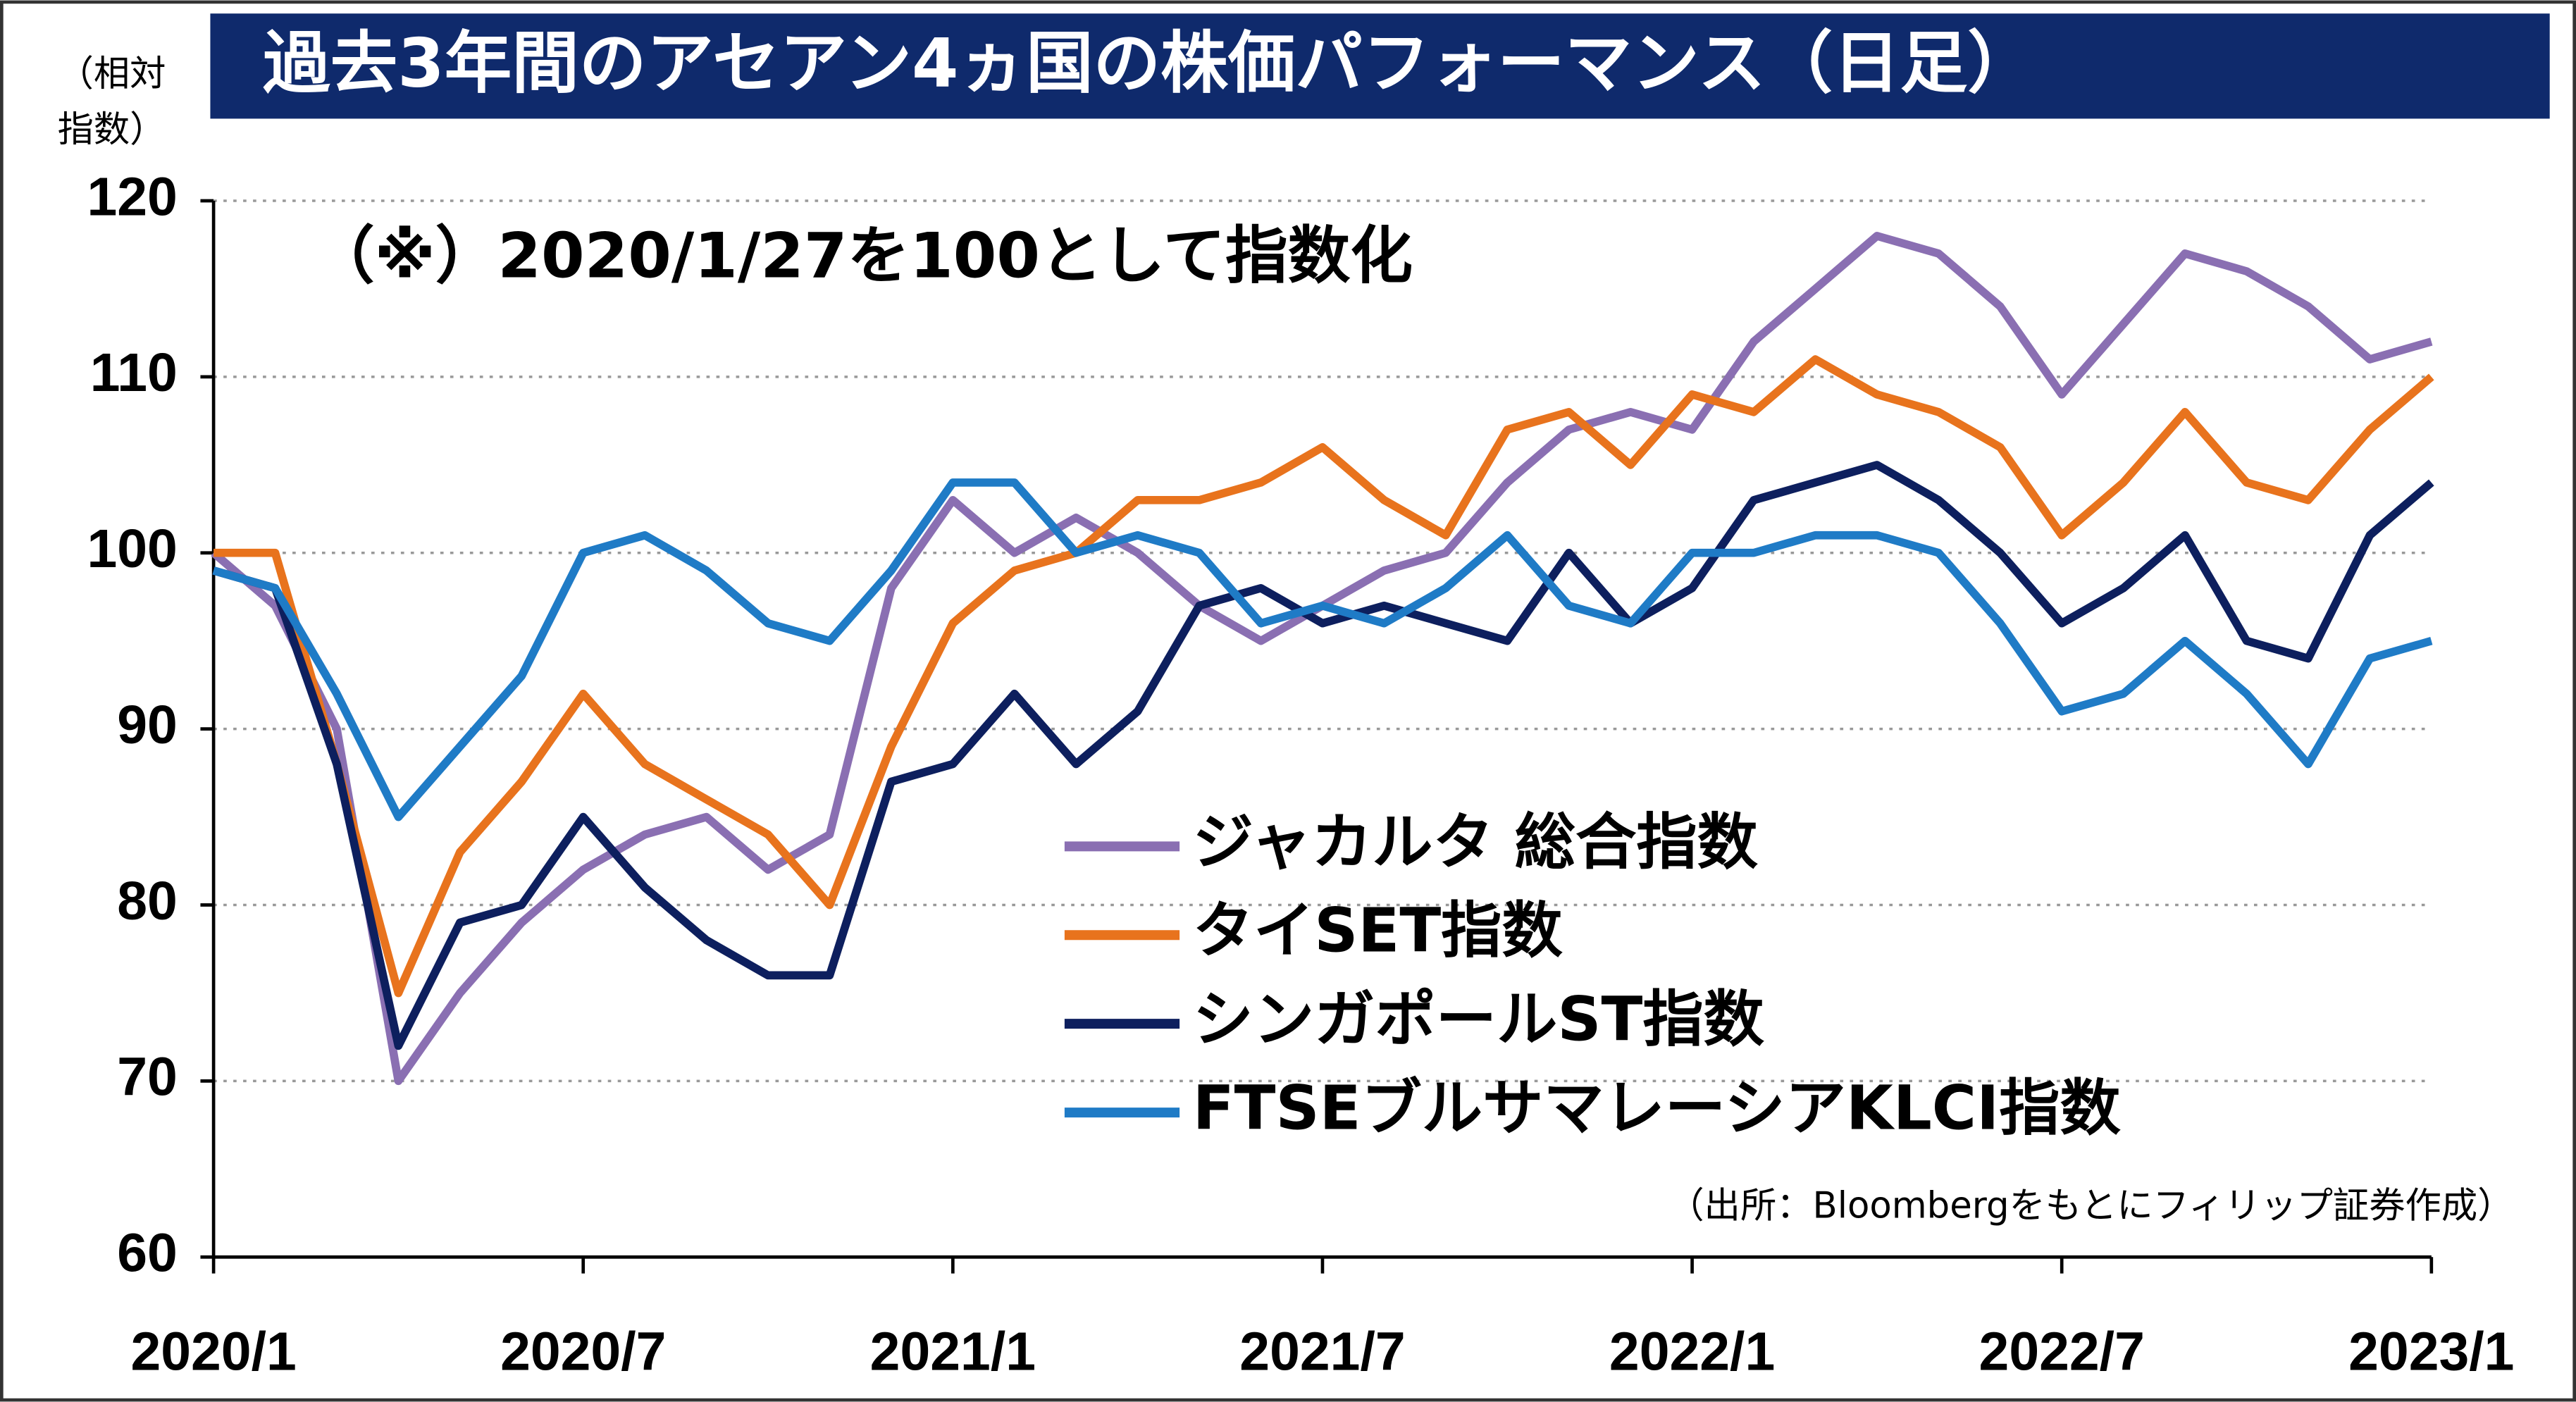 This screenshot has width=2576, height=1402. What do you see at coordinates (147, 901) in the screenshot?
I see `y-tick-label: 80` at bounding box center [147, 901].